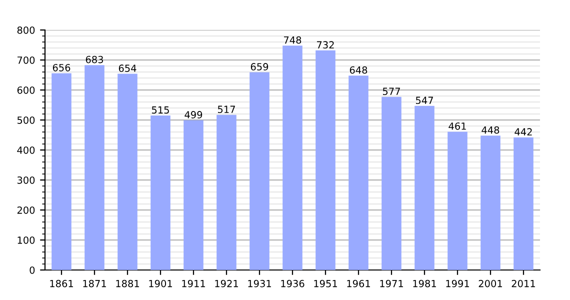  What do you see at coordinates (457, 126) in the screenshot?
I see `data-label: 461` at bounding box center [457, 126].